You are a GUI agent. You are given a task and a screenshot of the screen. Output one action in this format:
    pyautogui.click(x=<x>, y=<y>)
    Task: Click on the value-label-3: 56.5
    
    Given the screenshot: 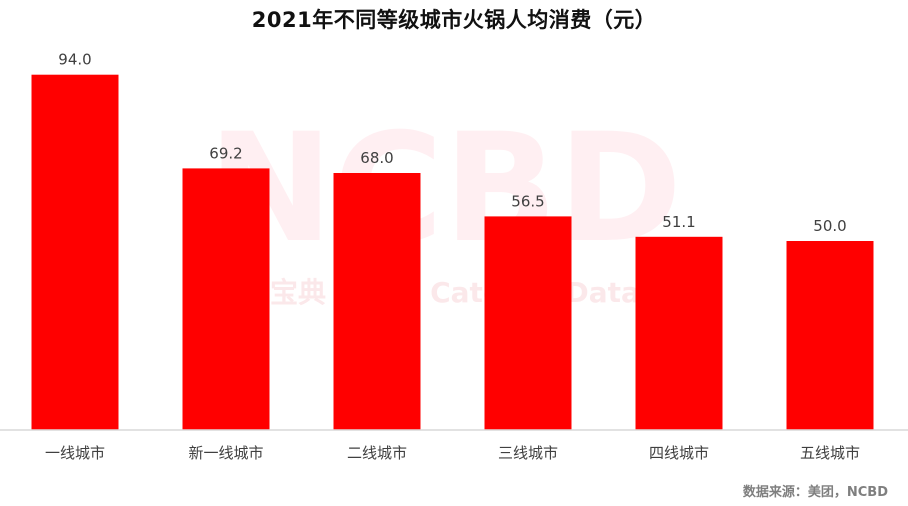 What is the action you would take?
    pyautogui.click(x=527, y=201)
    